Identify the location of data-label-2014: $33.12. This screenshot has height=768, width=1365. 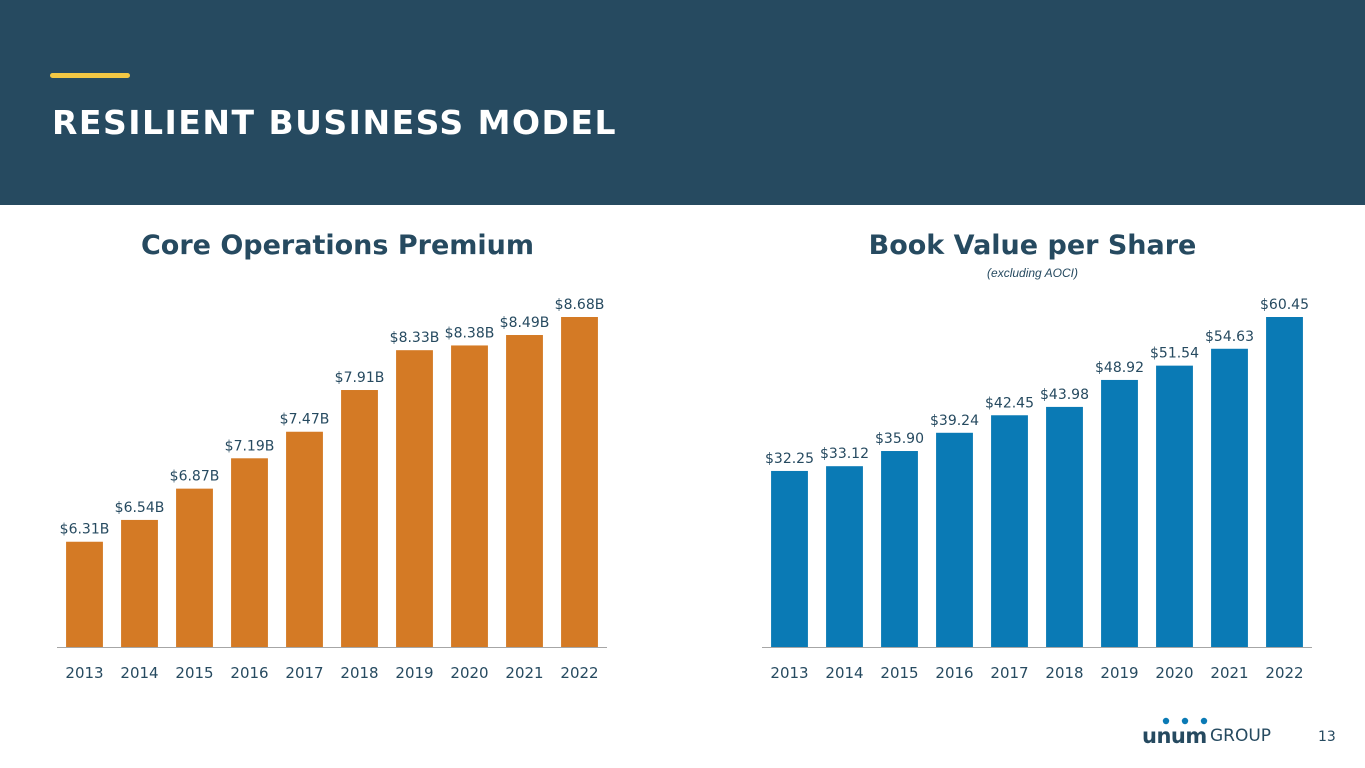
(844, 454).